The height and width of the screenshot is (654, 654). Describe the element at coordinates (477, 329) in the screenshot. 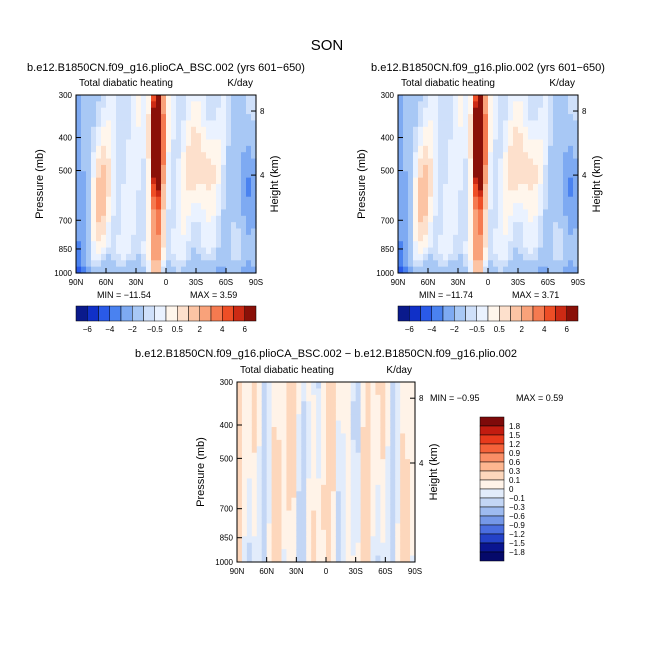

I see `colorbar-tick-label: −0.5` at that location.